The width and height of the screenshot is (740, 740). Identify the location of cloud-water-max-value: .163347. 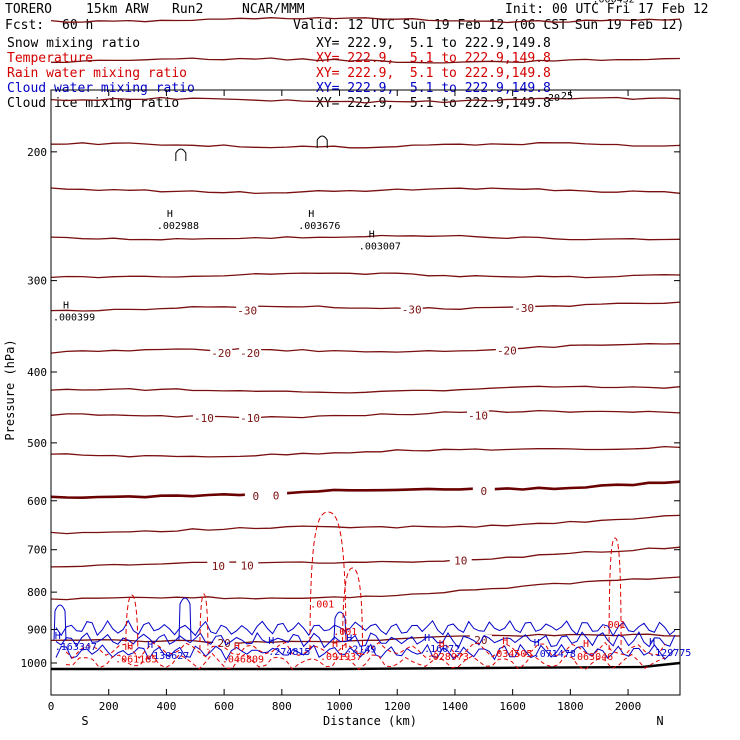
(76, 647).